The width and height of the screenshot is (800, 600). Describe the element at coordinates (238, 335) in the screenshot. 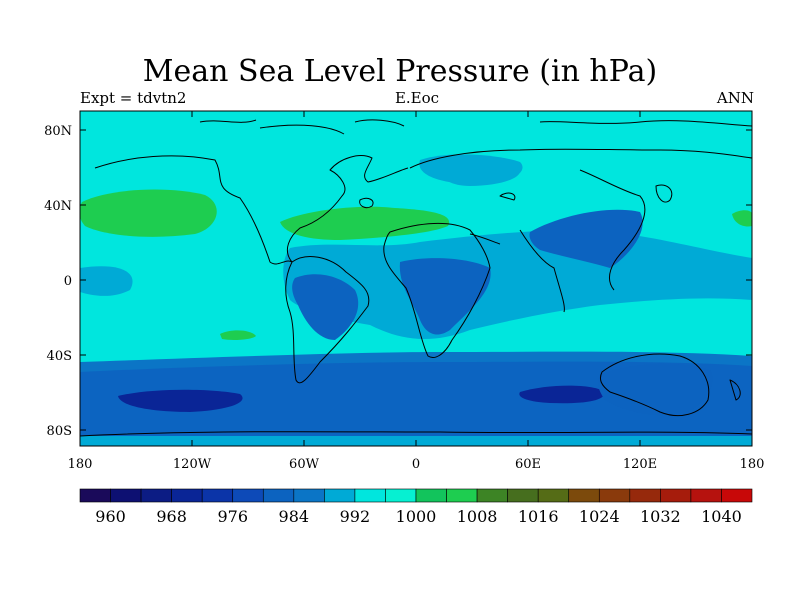

I see `high-south-atlantic` at that location.